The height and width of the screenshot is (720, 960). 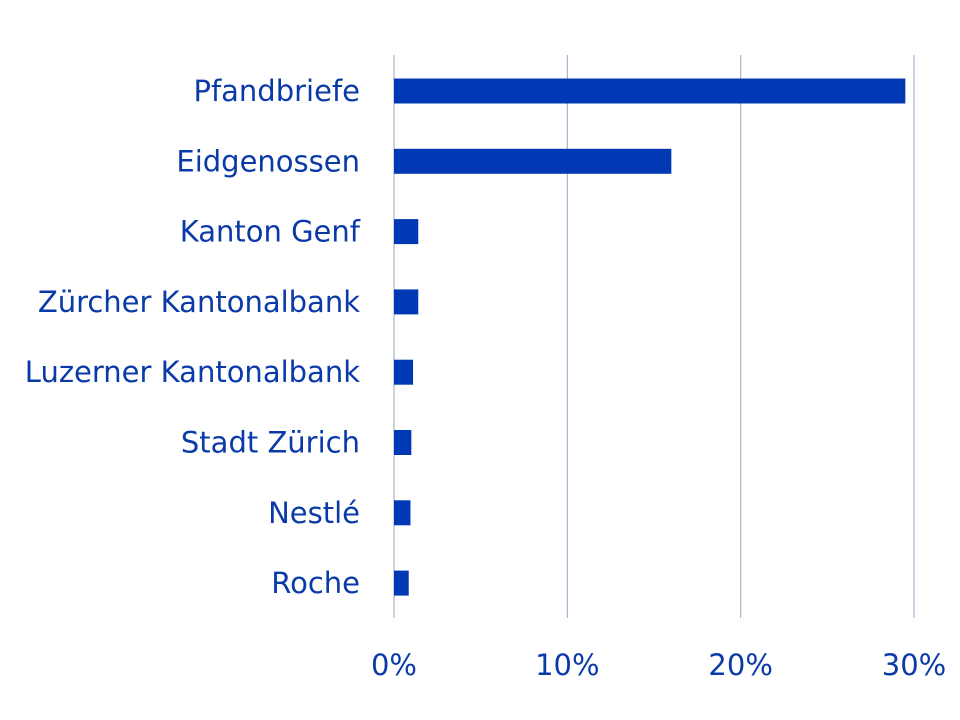 What do you see at coordinates (658, 665) in the screenshot?
I see `x-axis-tick-labels: 0% 10% 20% 30%` at bounding box center [658, 665].